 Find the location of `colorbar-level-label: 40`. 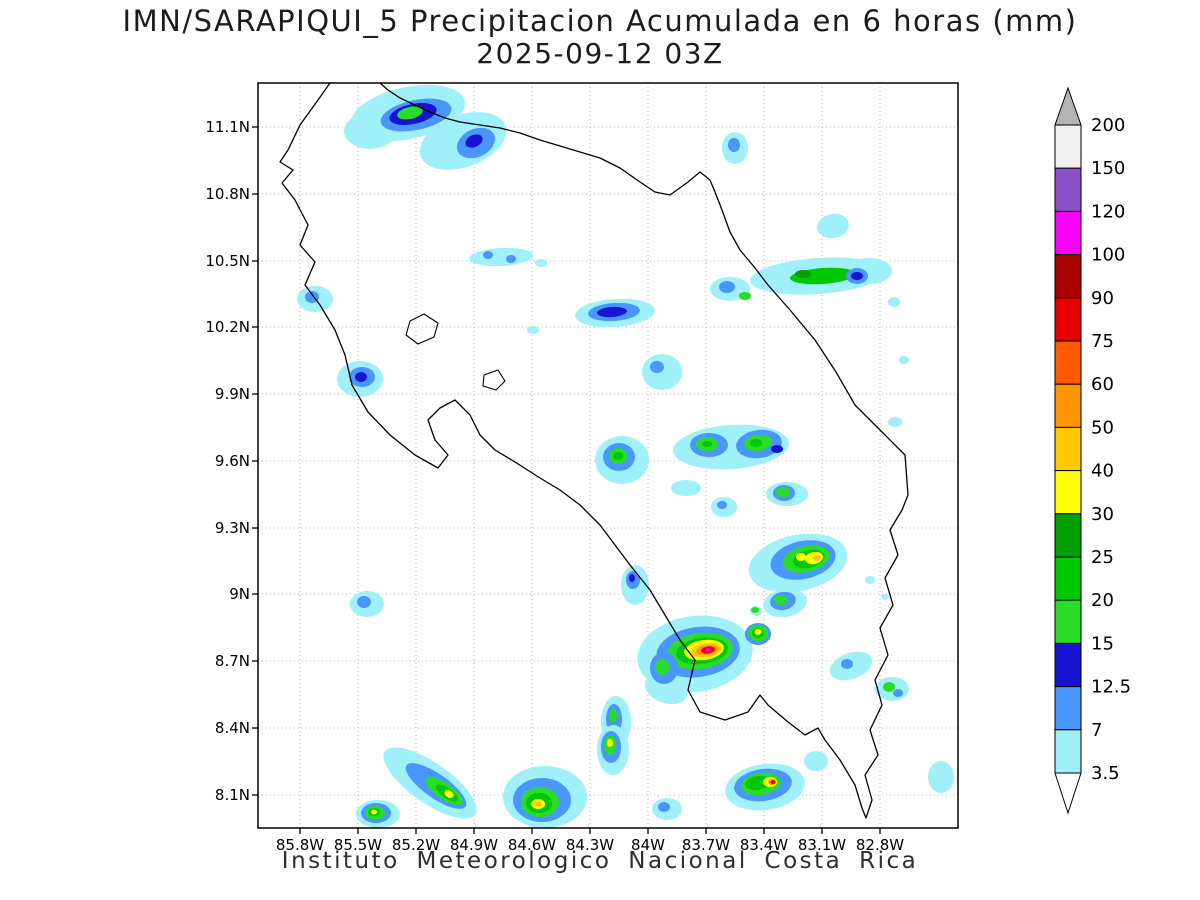

colorbar-level-label: 40 is located at coordinates (1102, 471).